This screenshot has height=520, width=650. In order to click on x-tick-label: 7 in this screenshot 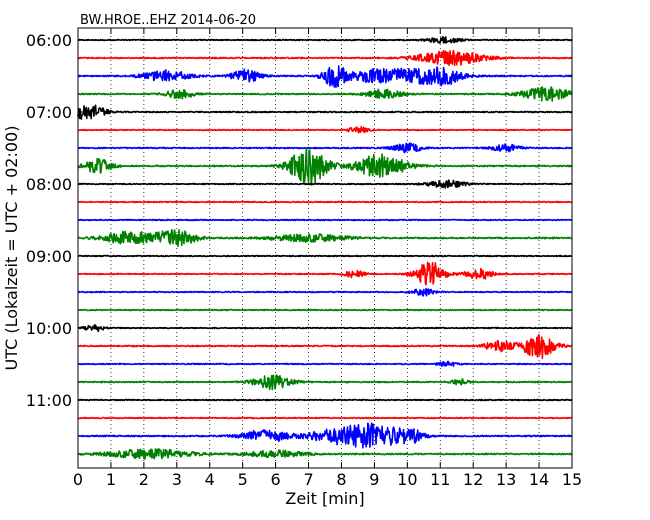, I will do `click(308, 479)`.